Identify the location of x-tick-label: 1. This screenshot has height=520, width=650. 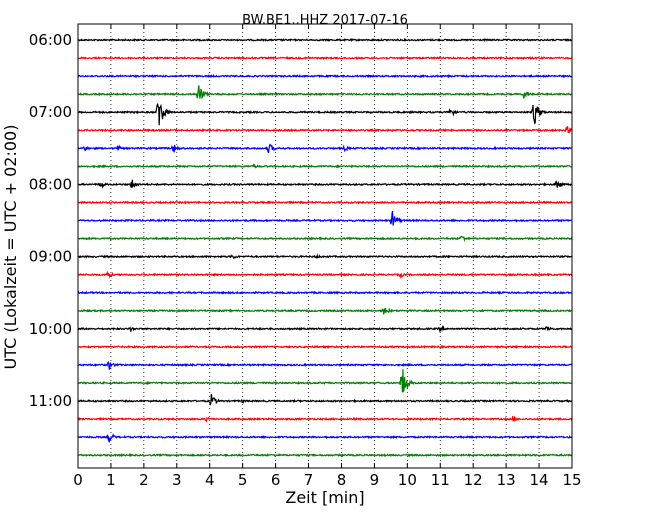
(111, 480).